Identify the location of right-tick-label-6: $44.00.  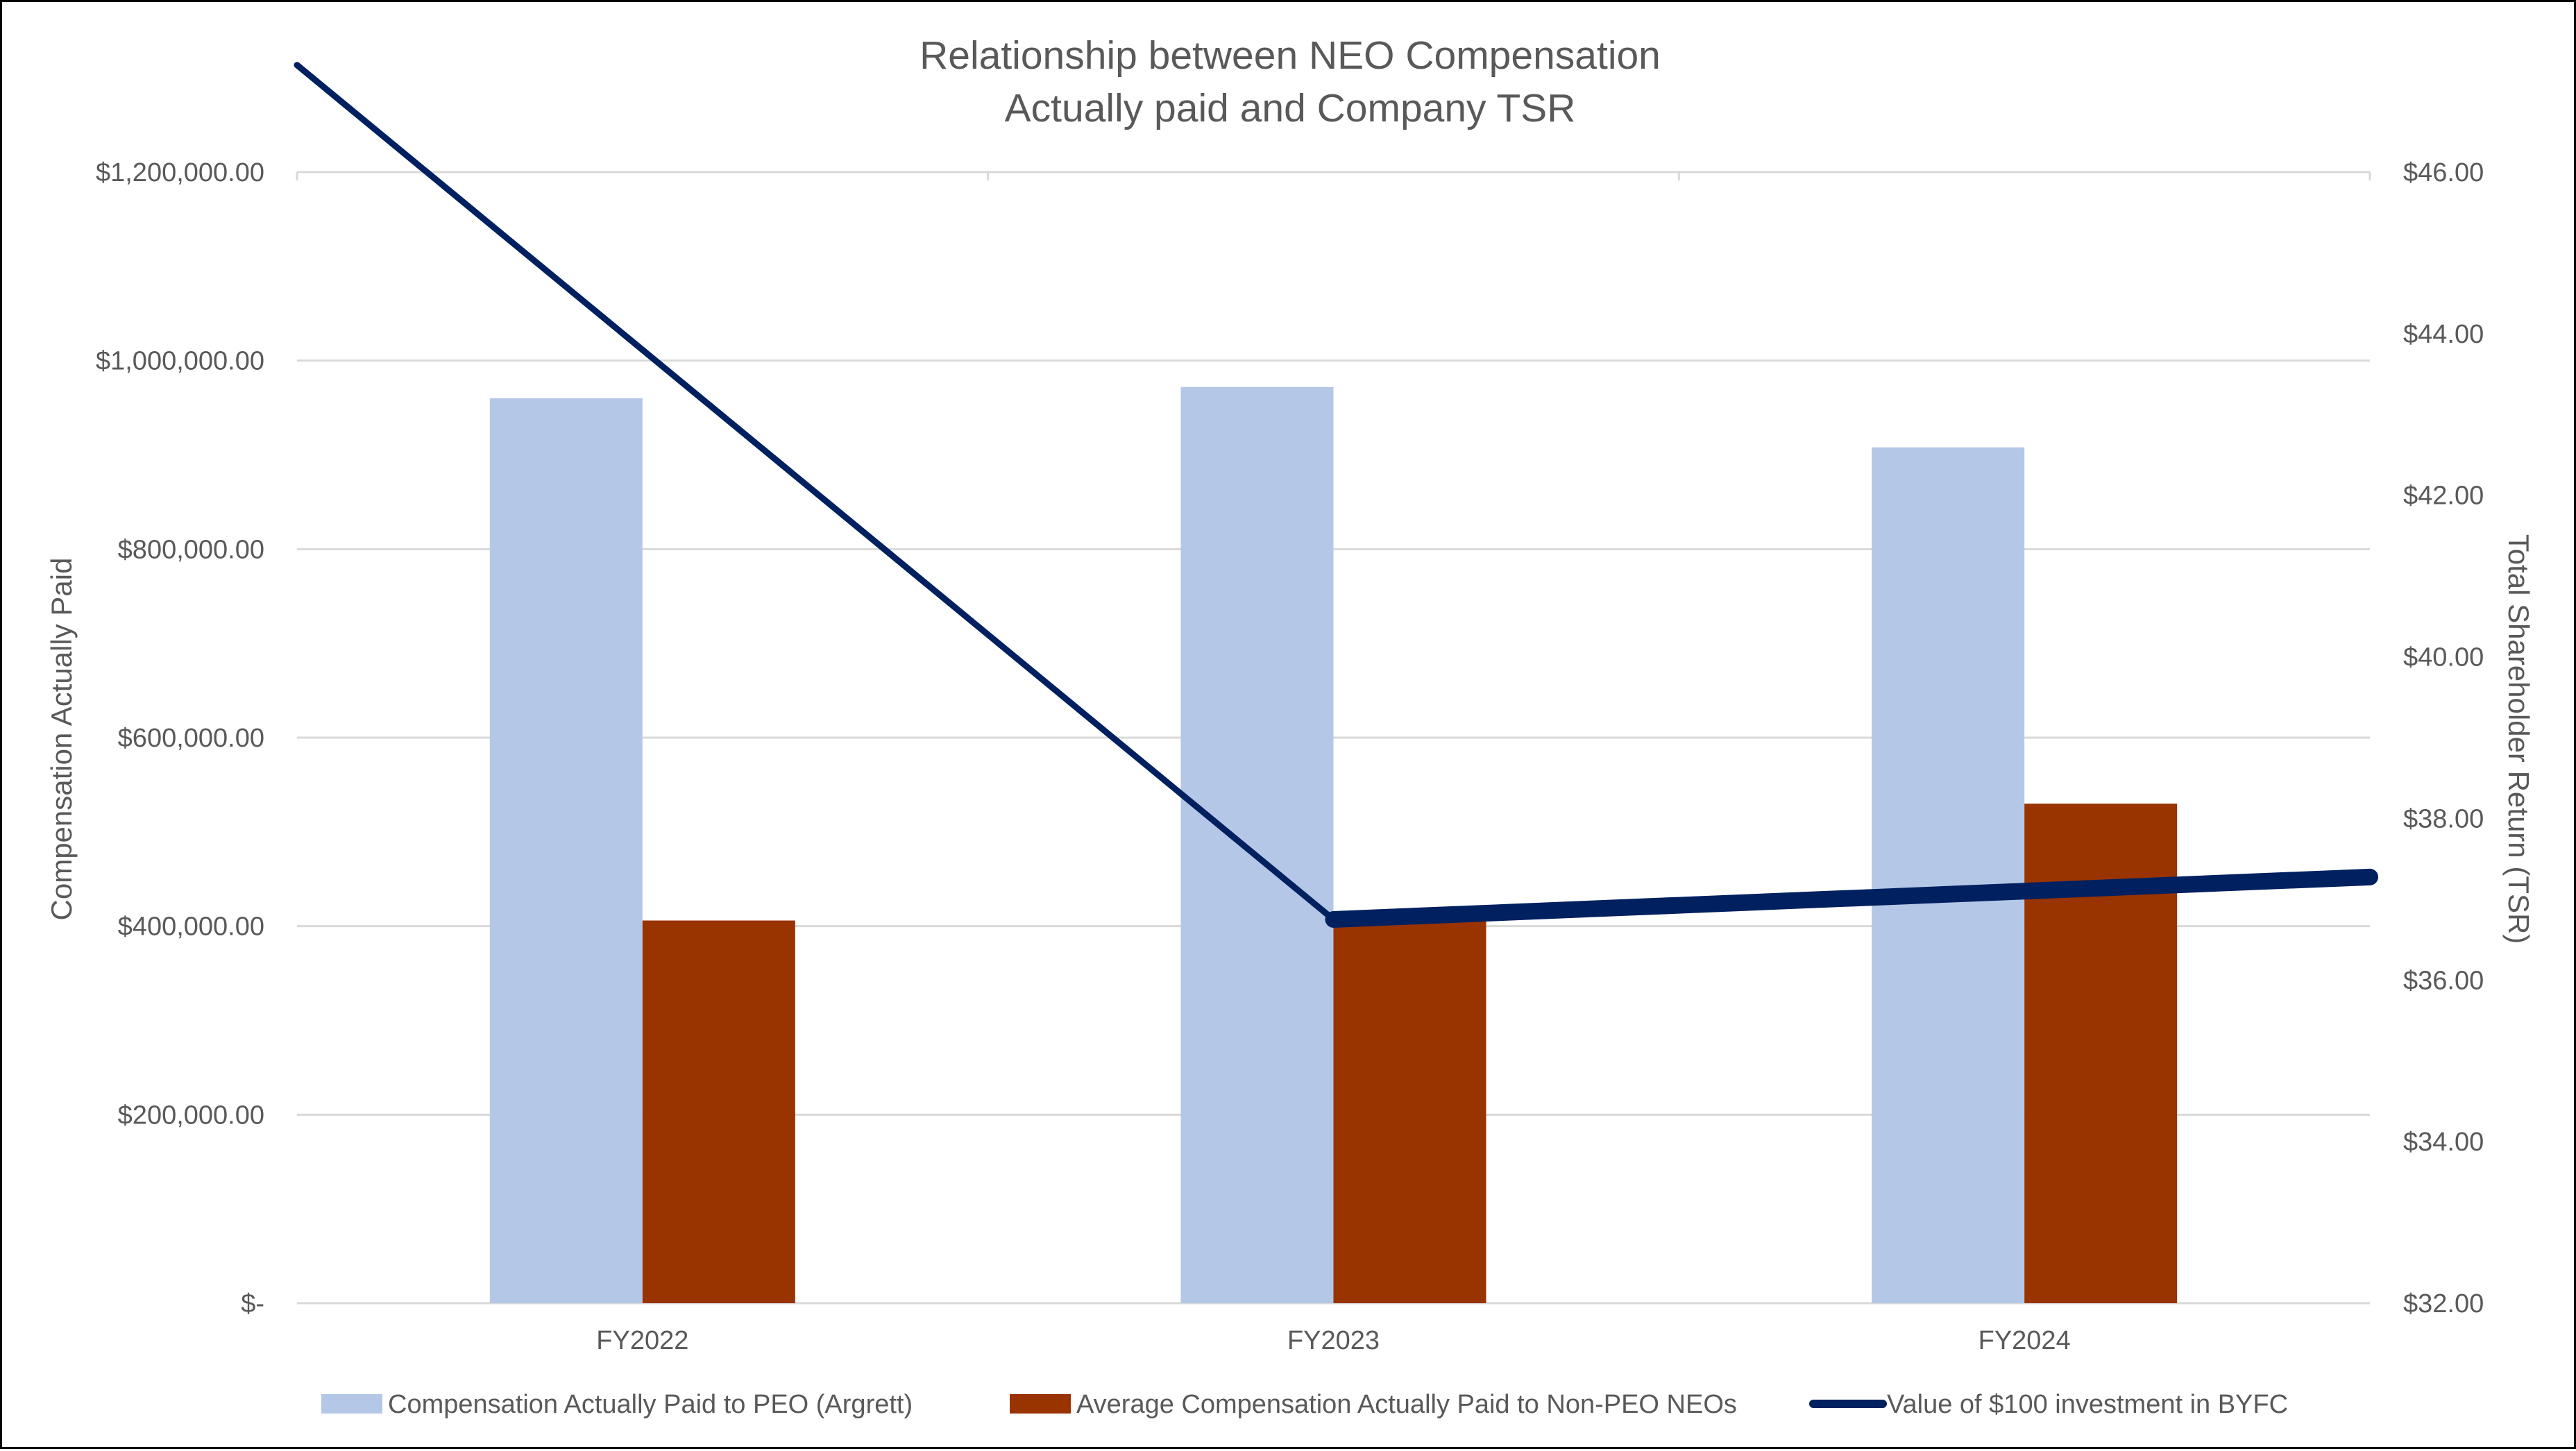
(2444, 334).